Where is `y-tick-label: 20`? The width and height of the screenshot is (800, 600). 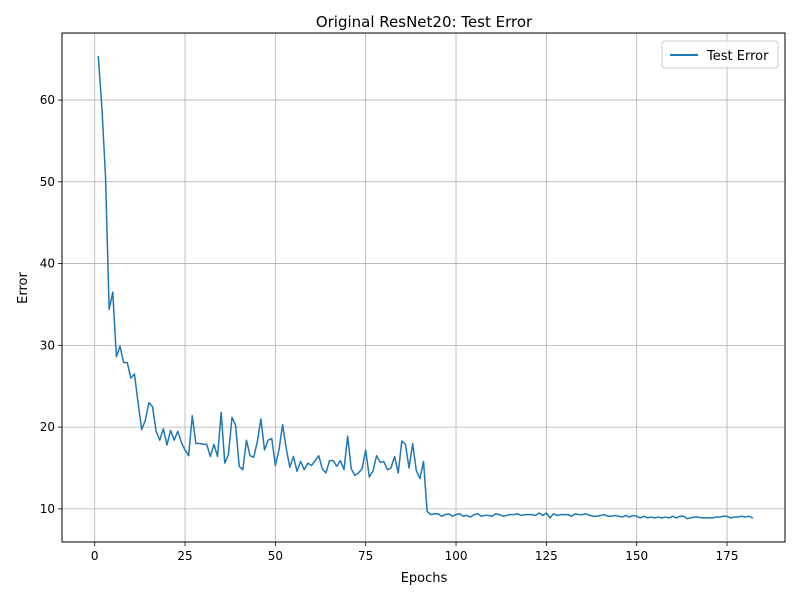
y-tick-label: 20 is located at coordinates (47, 427).